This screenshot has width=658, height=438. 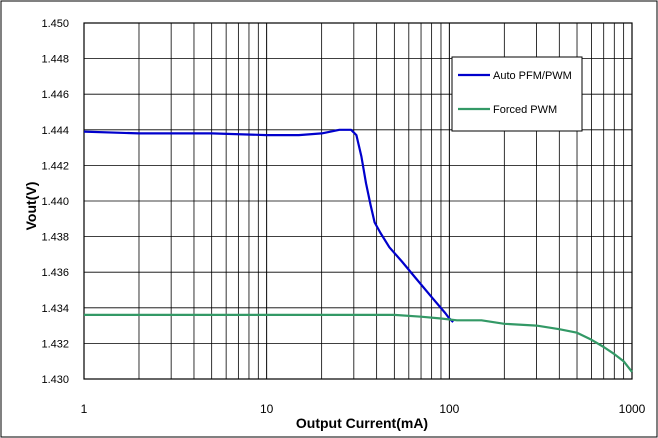 What do you see at coordinates (55, 344) in the screenshot?
I see `y-tick-label: 1.432` at bounding box center [55, 344].